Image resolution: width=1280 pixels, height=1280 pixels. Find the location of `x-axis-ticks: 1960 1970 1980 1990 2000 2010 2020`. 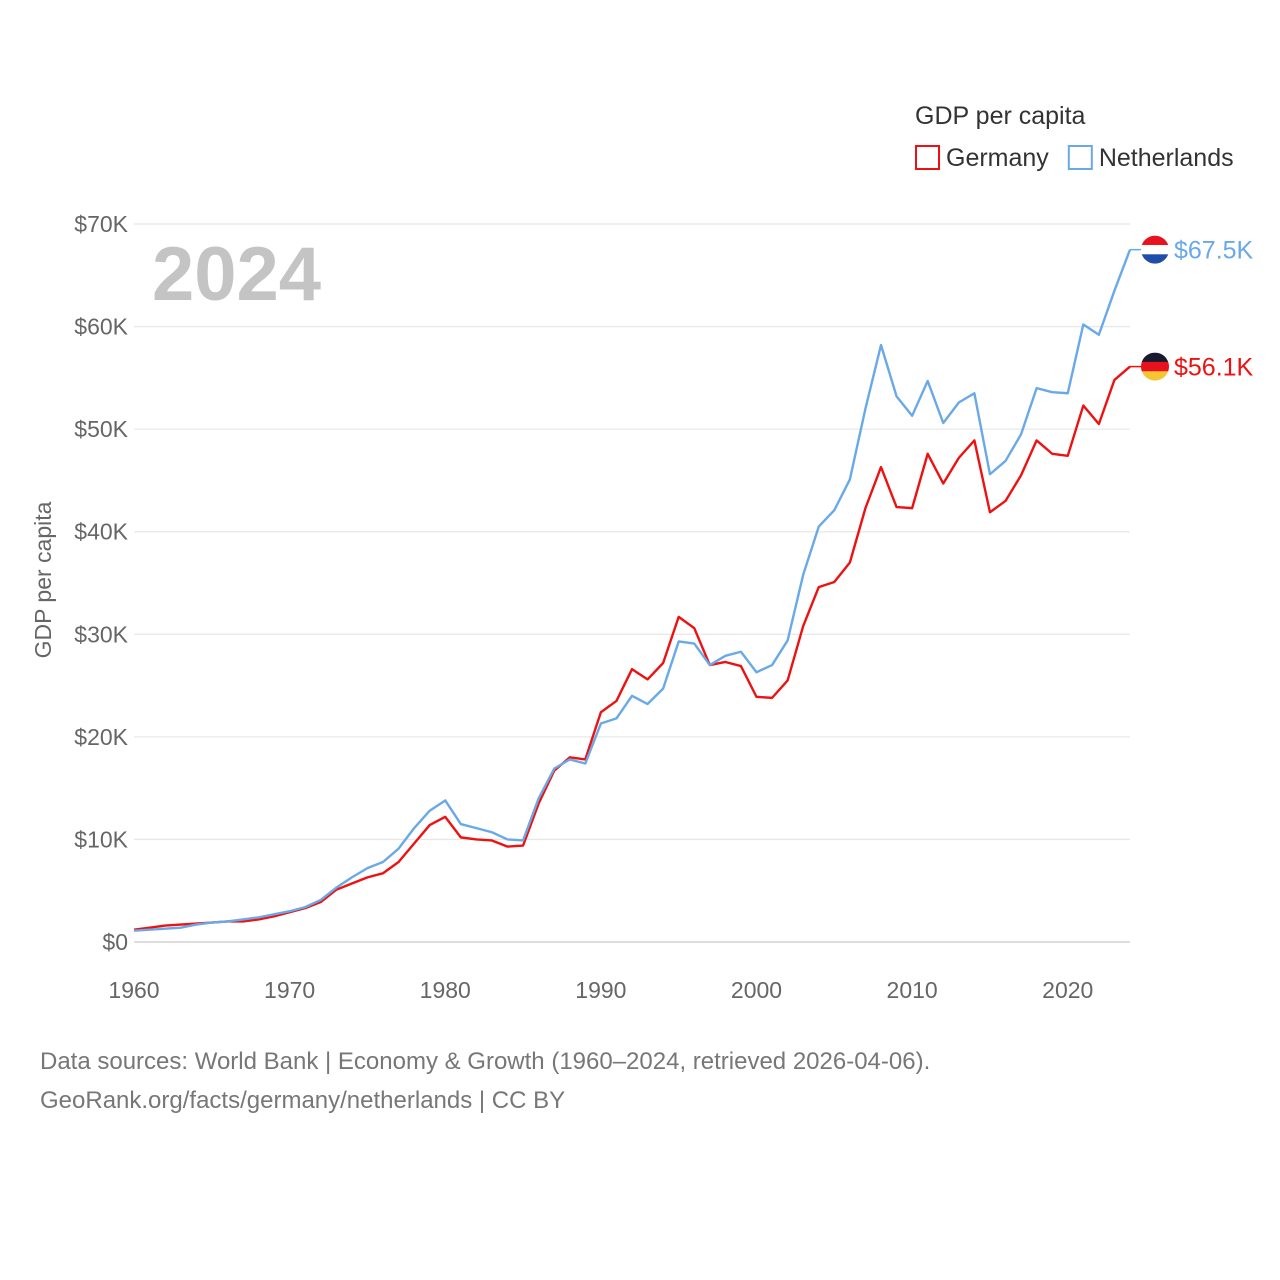

x-axis-ticks: 1960 1970 1980 1990 2000 2010 2020 is located at coordinates (600, 990).